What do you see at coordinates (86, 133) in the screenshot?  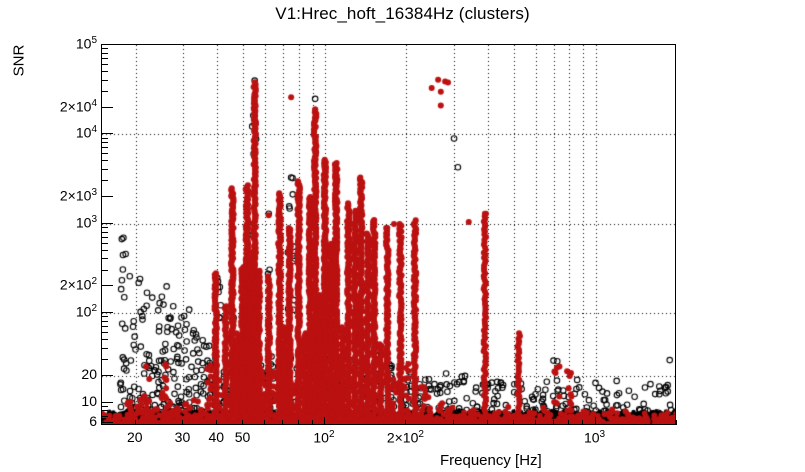 I see `y-tick-label: 10⁴` at bounding box center [86, 133].